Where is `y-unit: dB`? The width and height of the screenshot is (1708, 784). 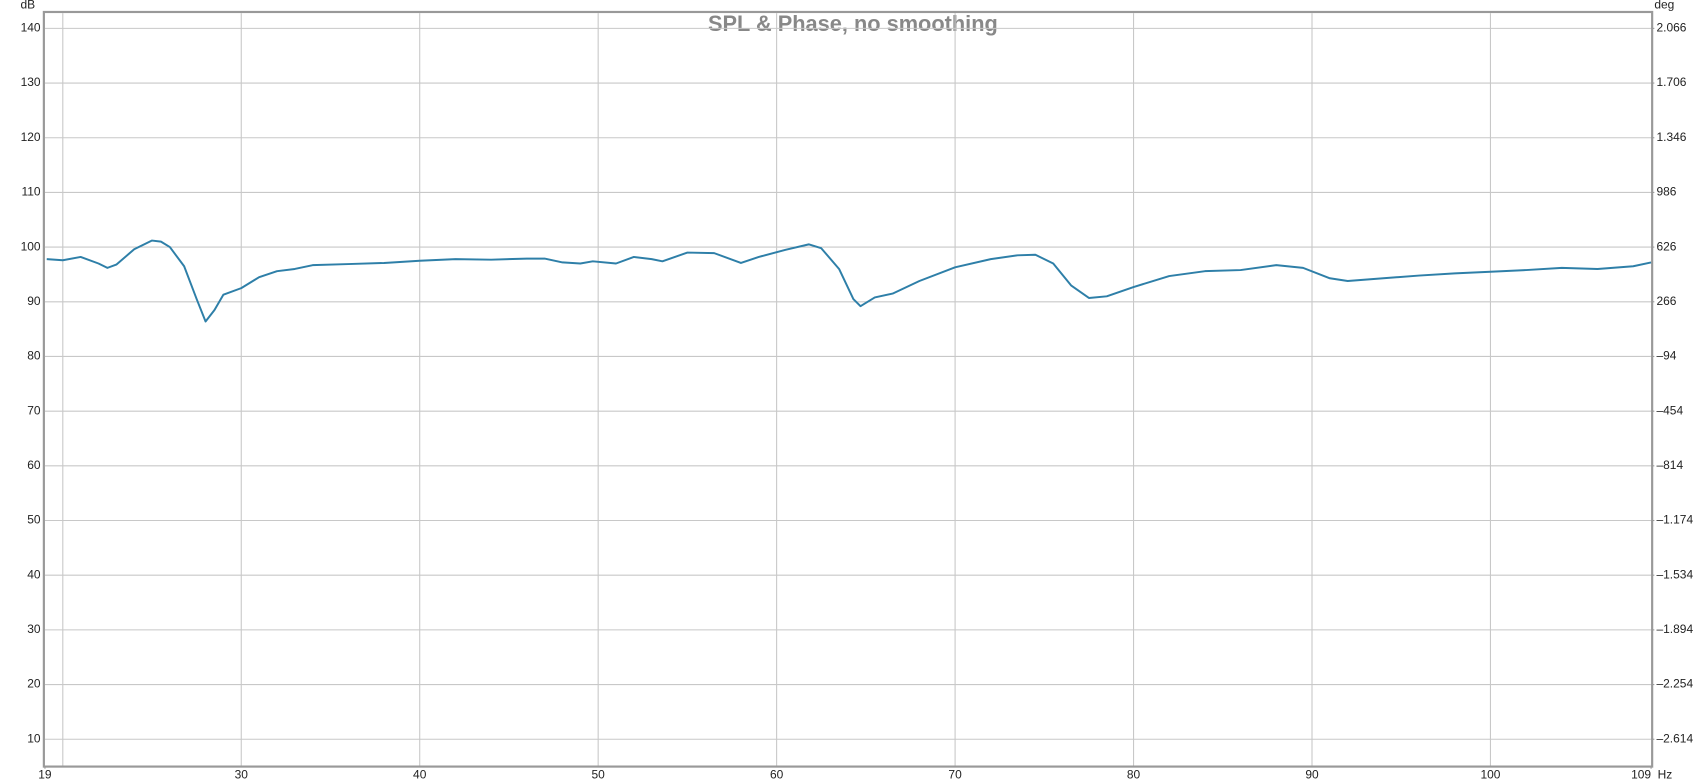
y-unit: dB is located at coordinates (28, 6).